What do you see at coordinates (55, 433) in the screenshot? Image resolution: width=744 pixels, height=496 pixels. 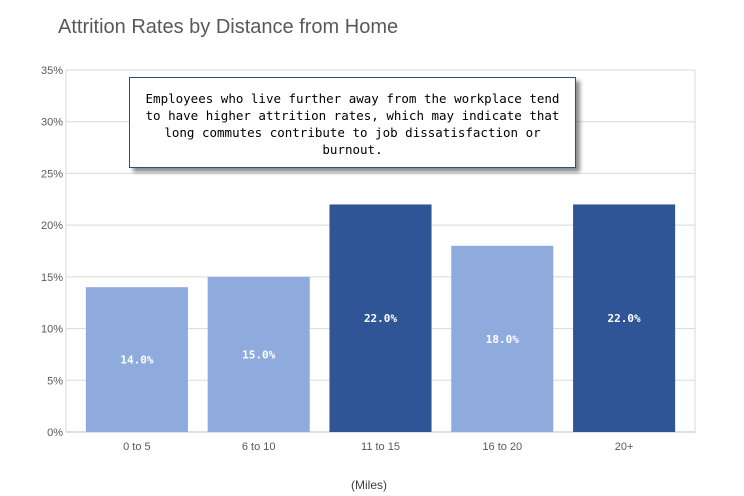 I see `y-tick-label: 0%` at bounding box center [55, 433].